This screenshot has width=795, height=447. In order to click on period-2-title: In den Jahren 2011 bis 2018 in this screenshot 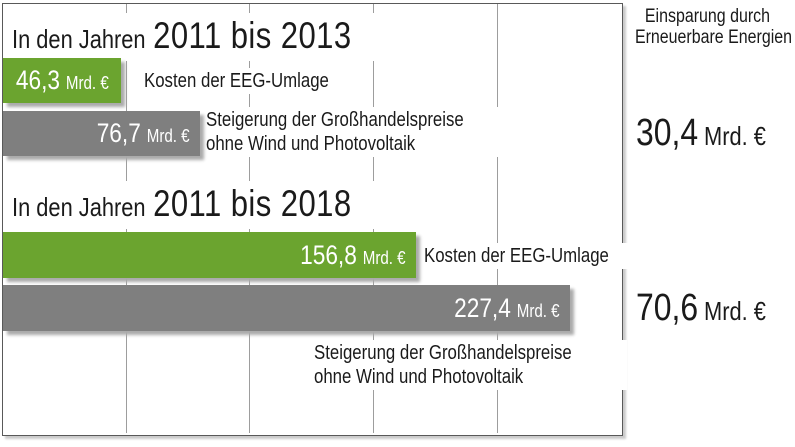, I will do `click(218, 205)`.